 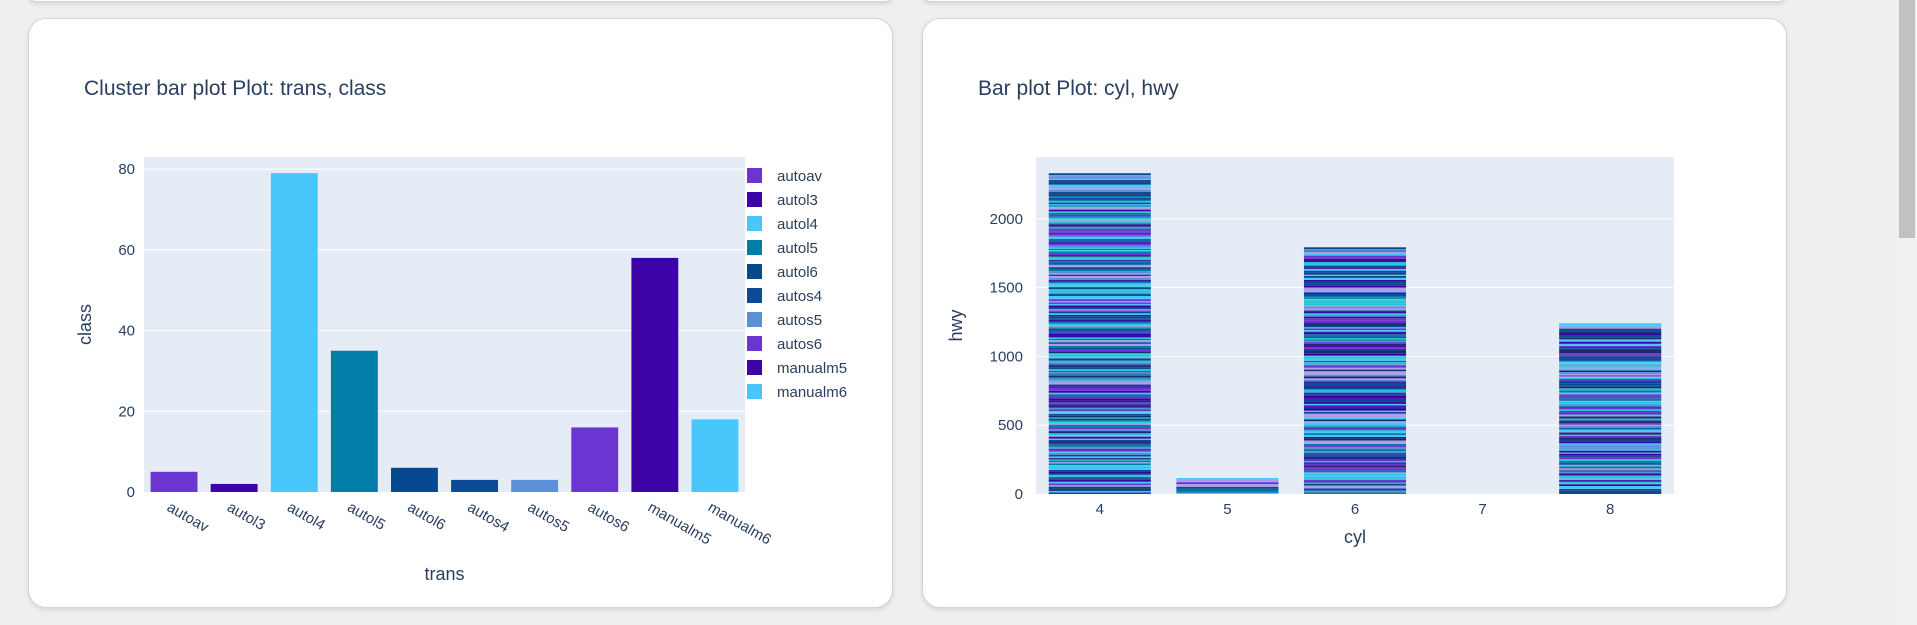 What do you see at coordinates (535, 485) in the screenshot?
I see `bar-autos5` at bounding box center [535, 485].